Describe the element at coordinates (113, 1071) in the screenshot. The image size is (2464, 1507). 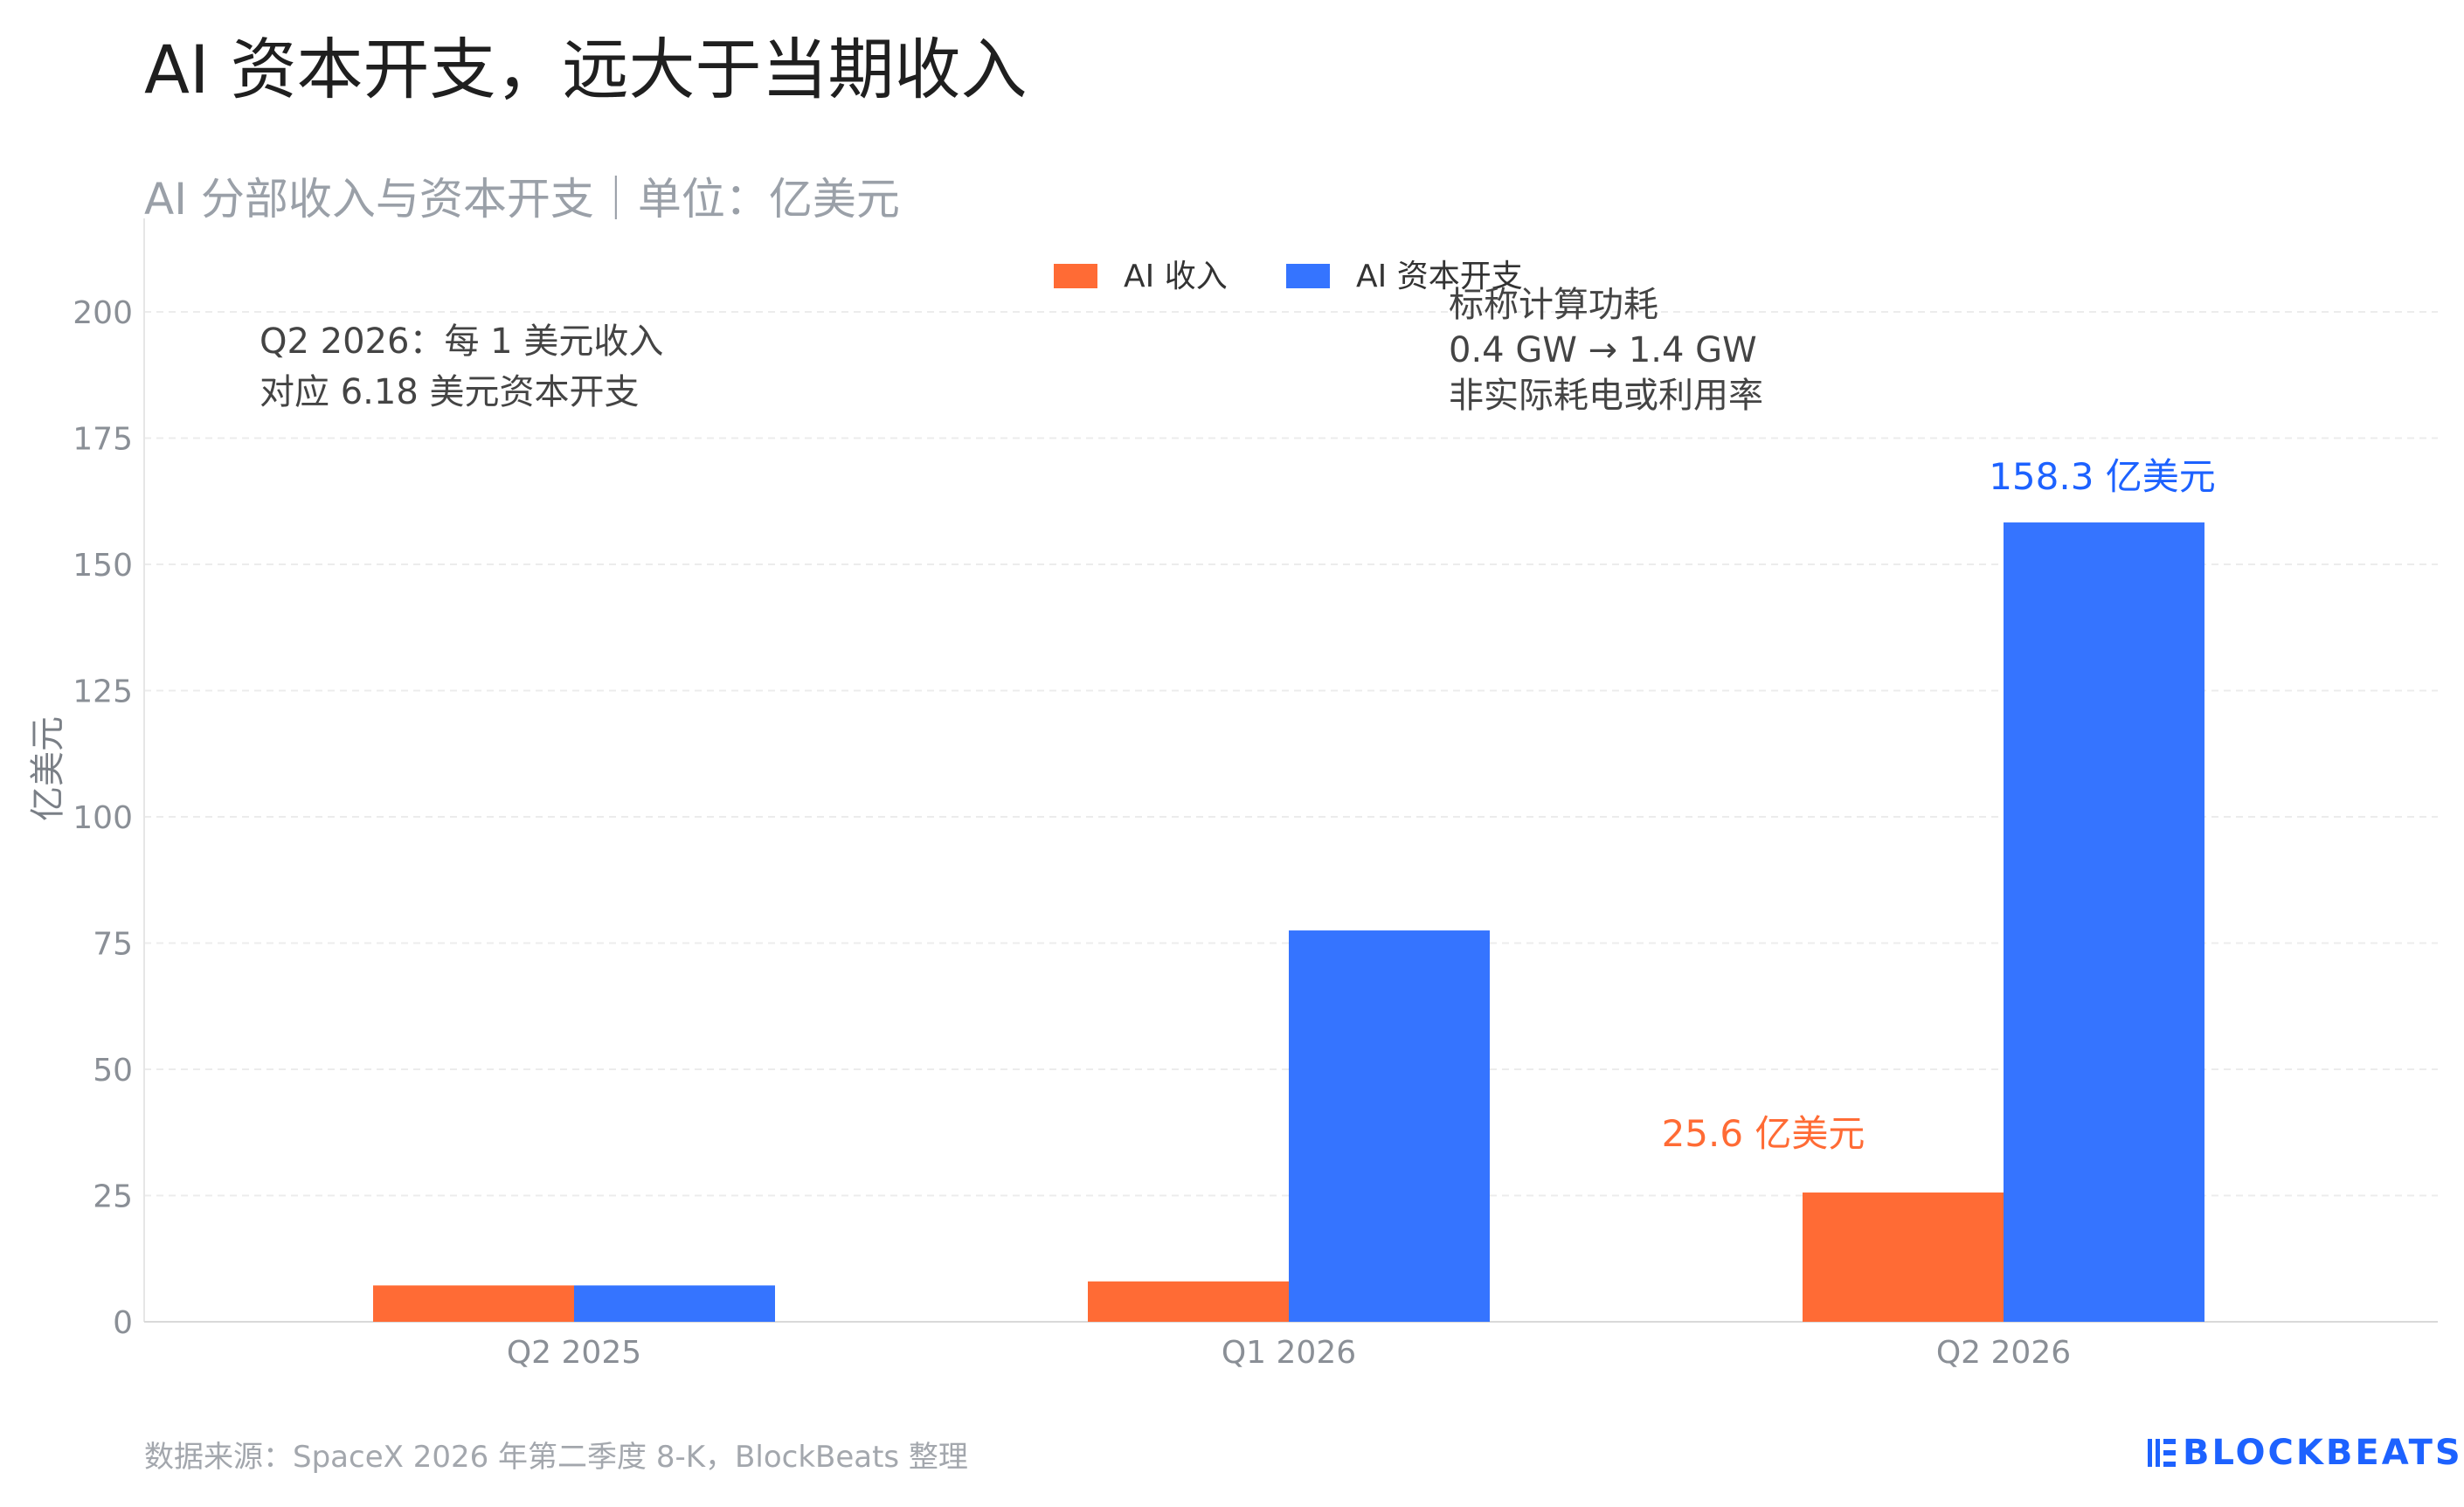
I see `y-tick-label: 50` at that location.